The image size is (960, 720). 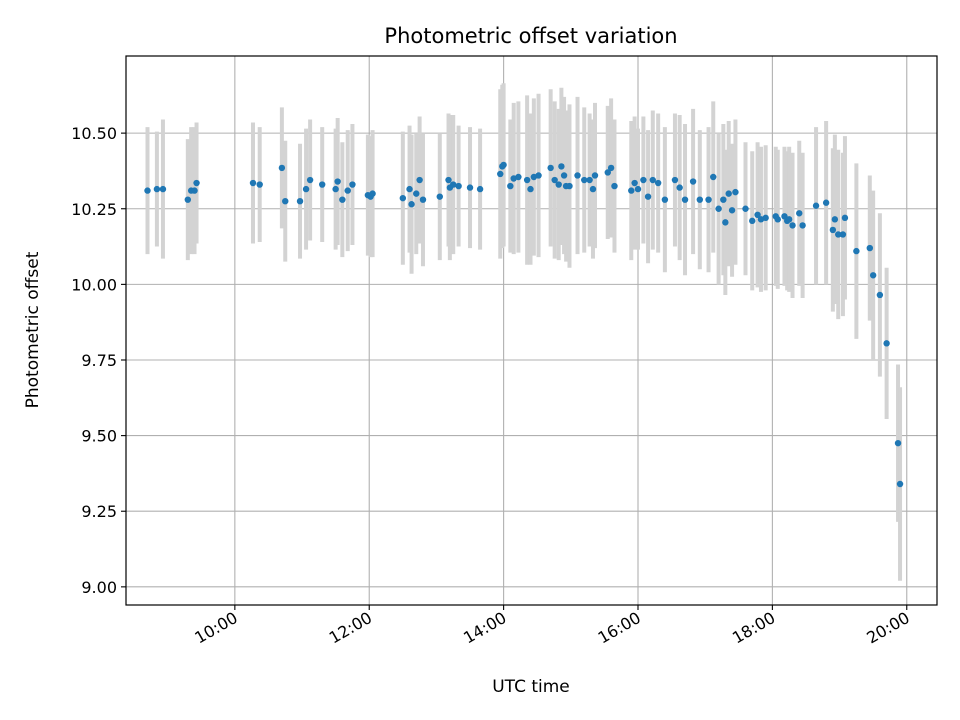 What do you see at coordinates (94, 284) in the screenshot?
I see `y-tick-label: 10.00` at bounding box center [94, 284].